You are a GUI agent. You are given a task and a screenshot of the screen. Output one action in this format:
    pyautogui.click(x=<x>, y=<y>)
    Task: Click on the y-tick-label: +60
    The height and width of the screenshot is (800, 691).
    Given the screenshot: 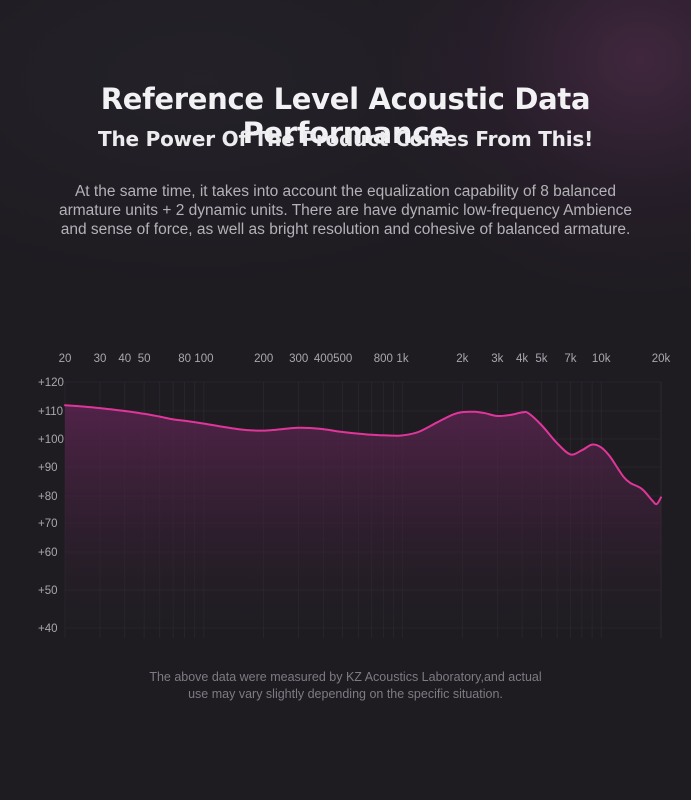 What is the action you would take?
    pyautogui.click(x=48, y=553)
    